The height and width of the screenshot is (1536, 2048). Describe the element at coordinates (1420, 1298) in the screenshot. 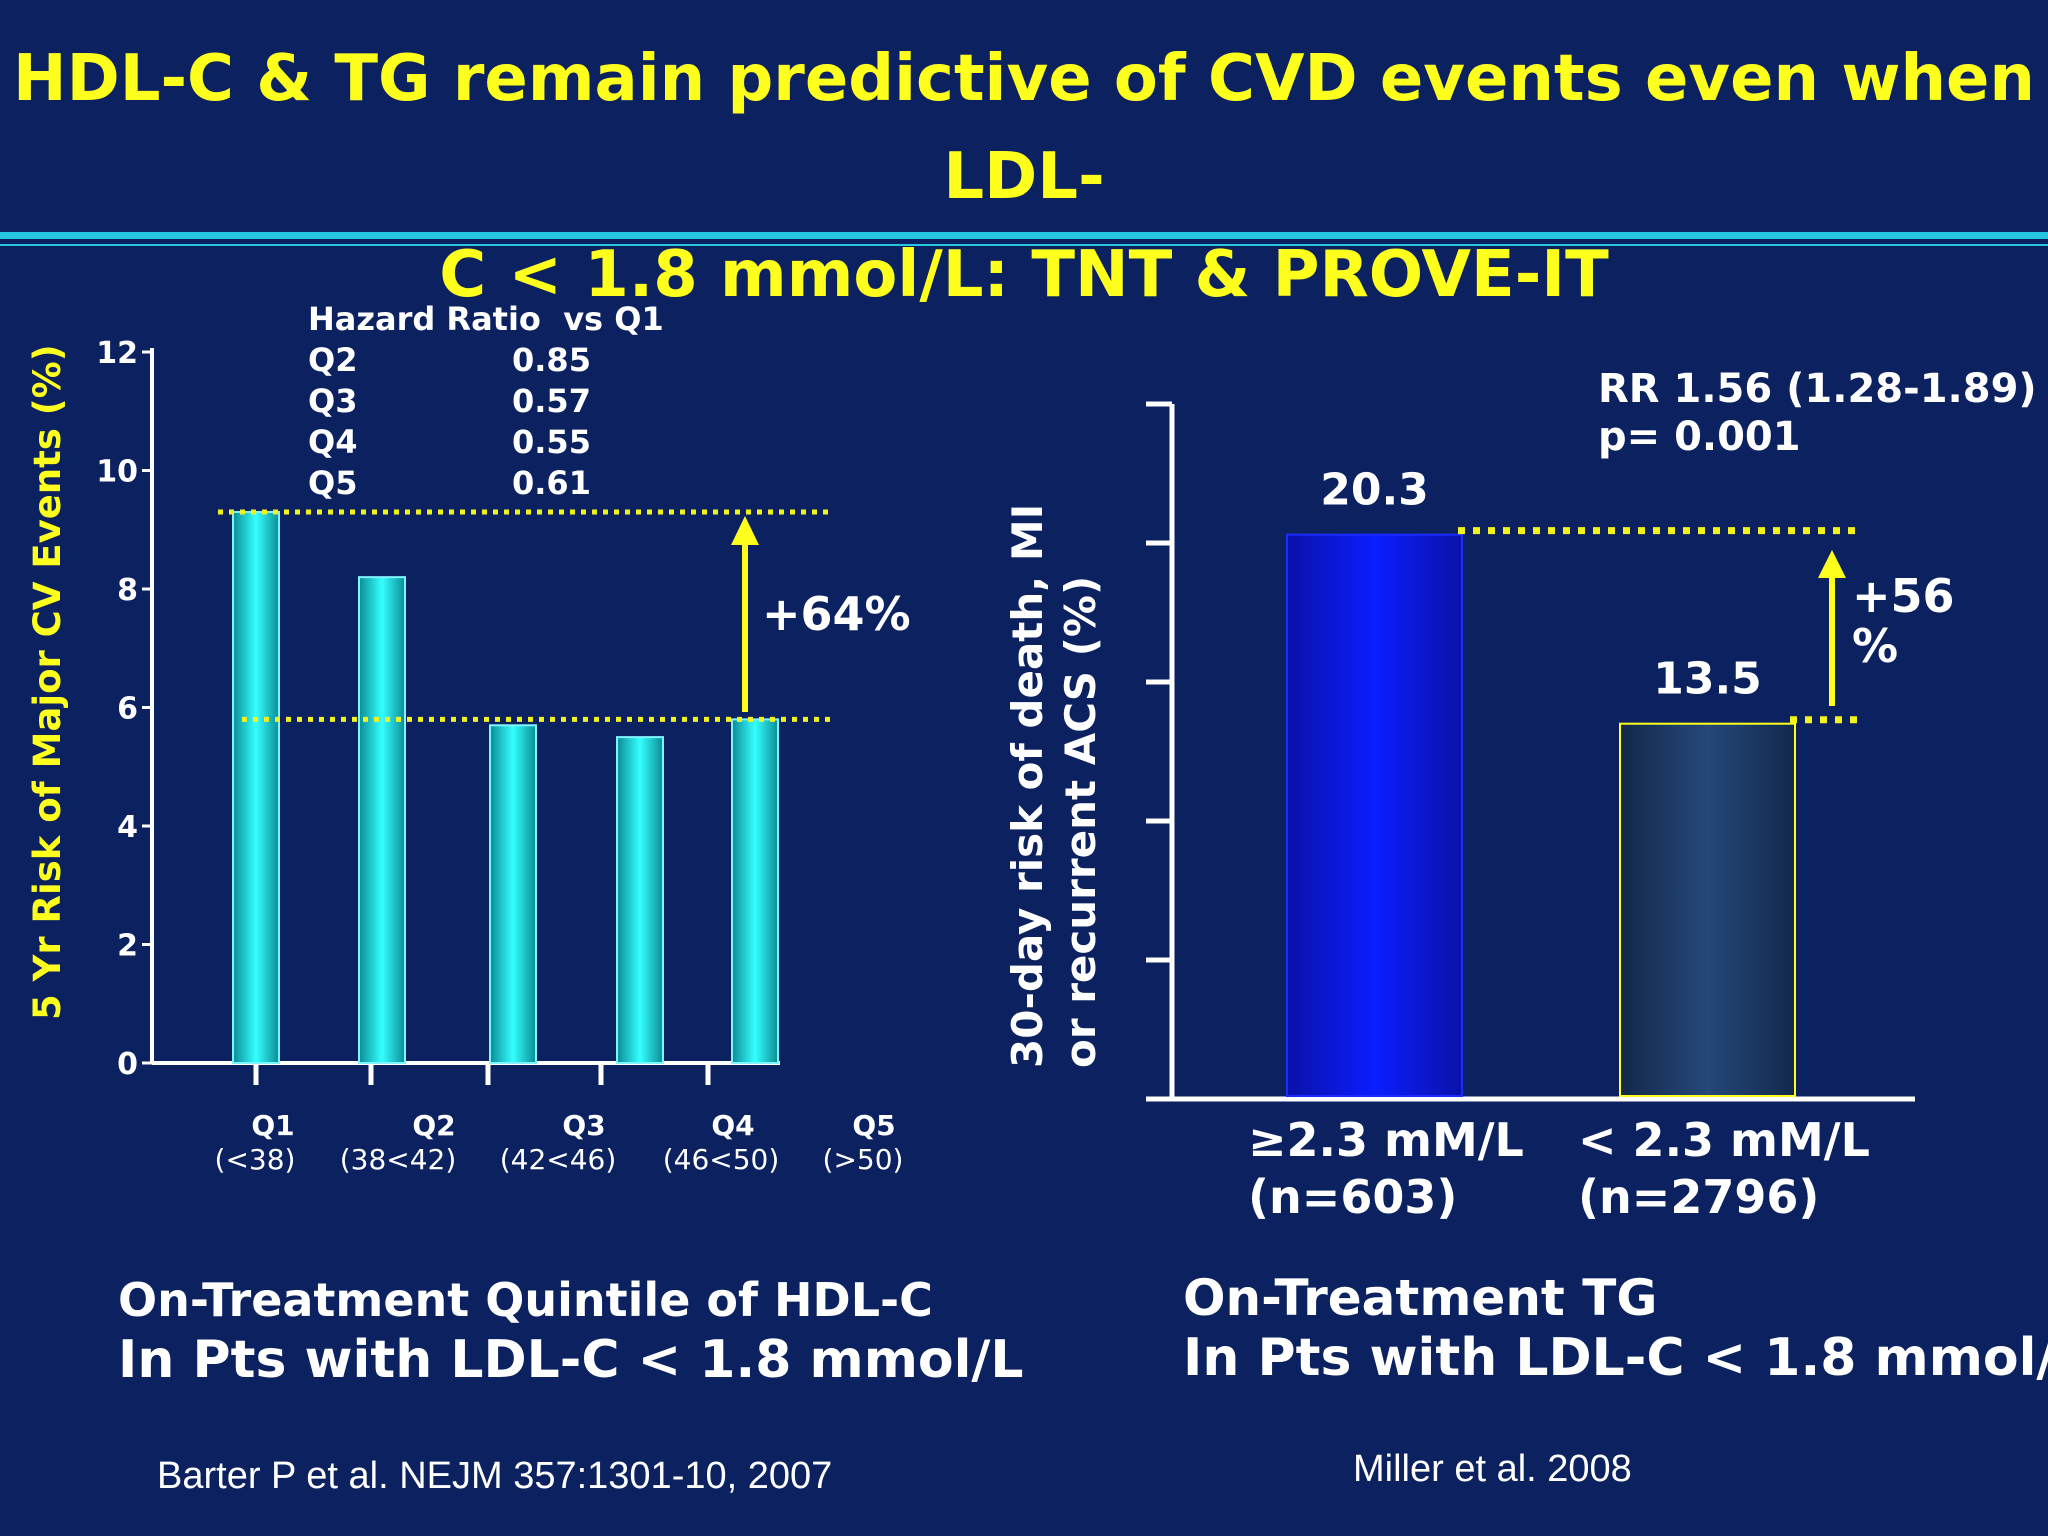

I see `right-caption-line1: On-Treatment TG` at that location.